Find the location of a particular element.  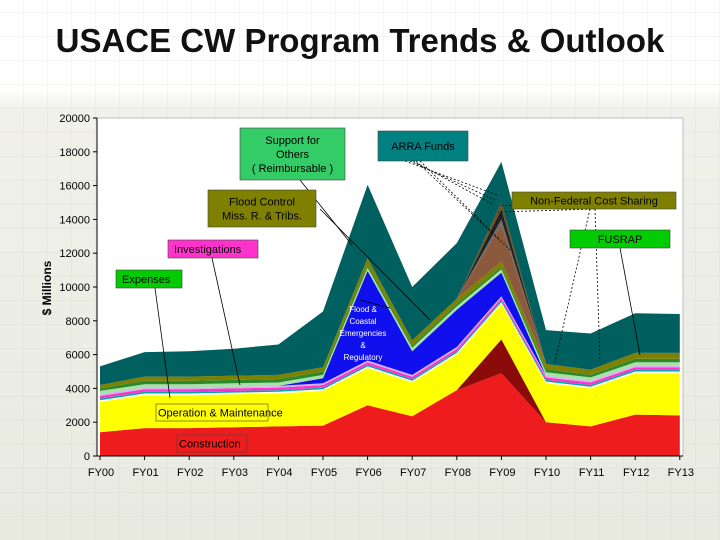

x-tick-label: FY12 is located at coordinates (636, 473).